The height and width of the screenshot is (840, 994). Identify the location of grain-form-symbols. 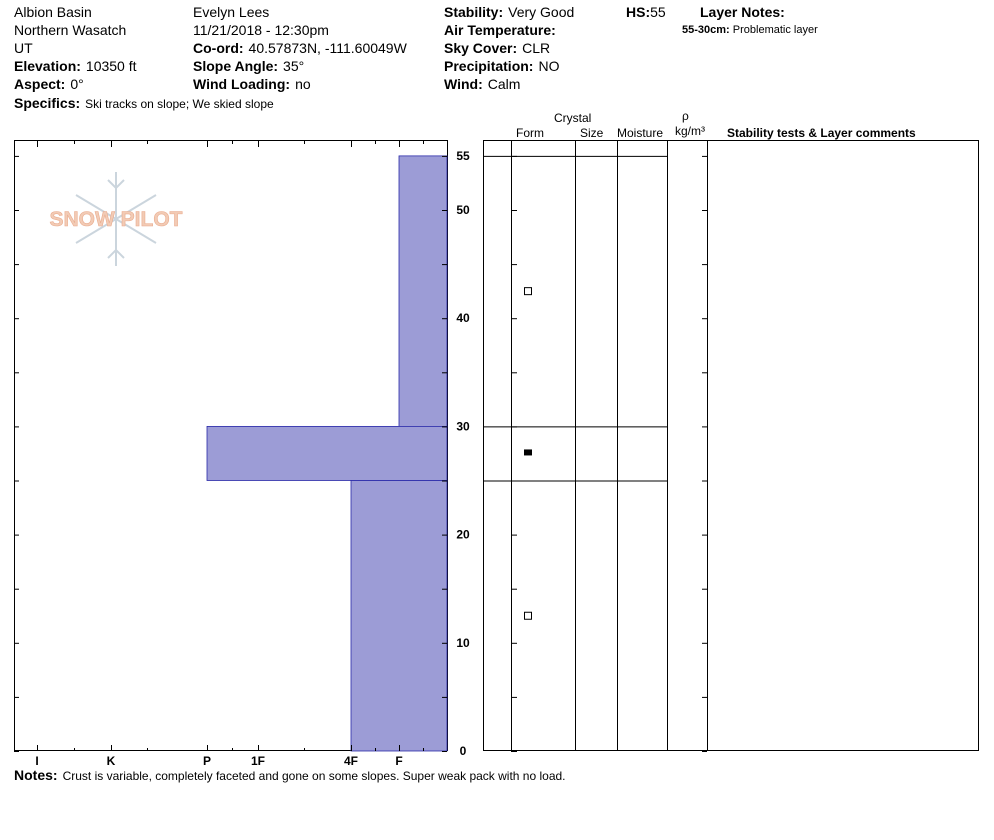
(528, 453).